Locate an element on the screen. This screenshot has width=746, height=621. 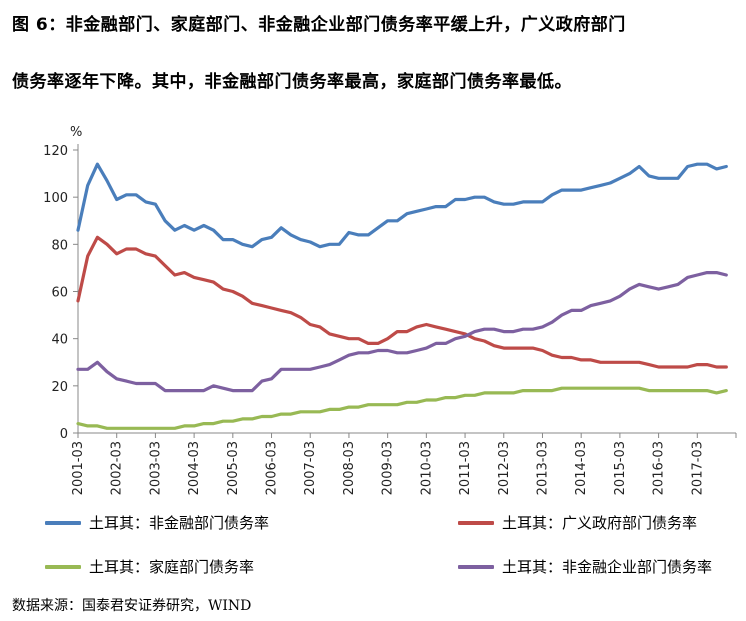
legend-label: 土耳其：广义政府部门债务率 is located at coordinates (600, 523).